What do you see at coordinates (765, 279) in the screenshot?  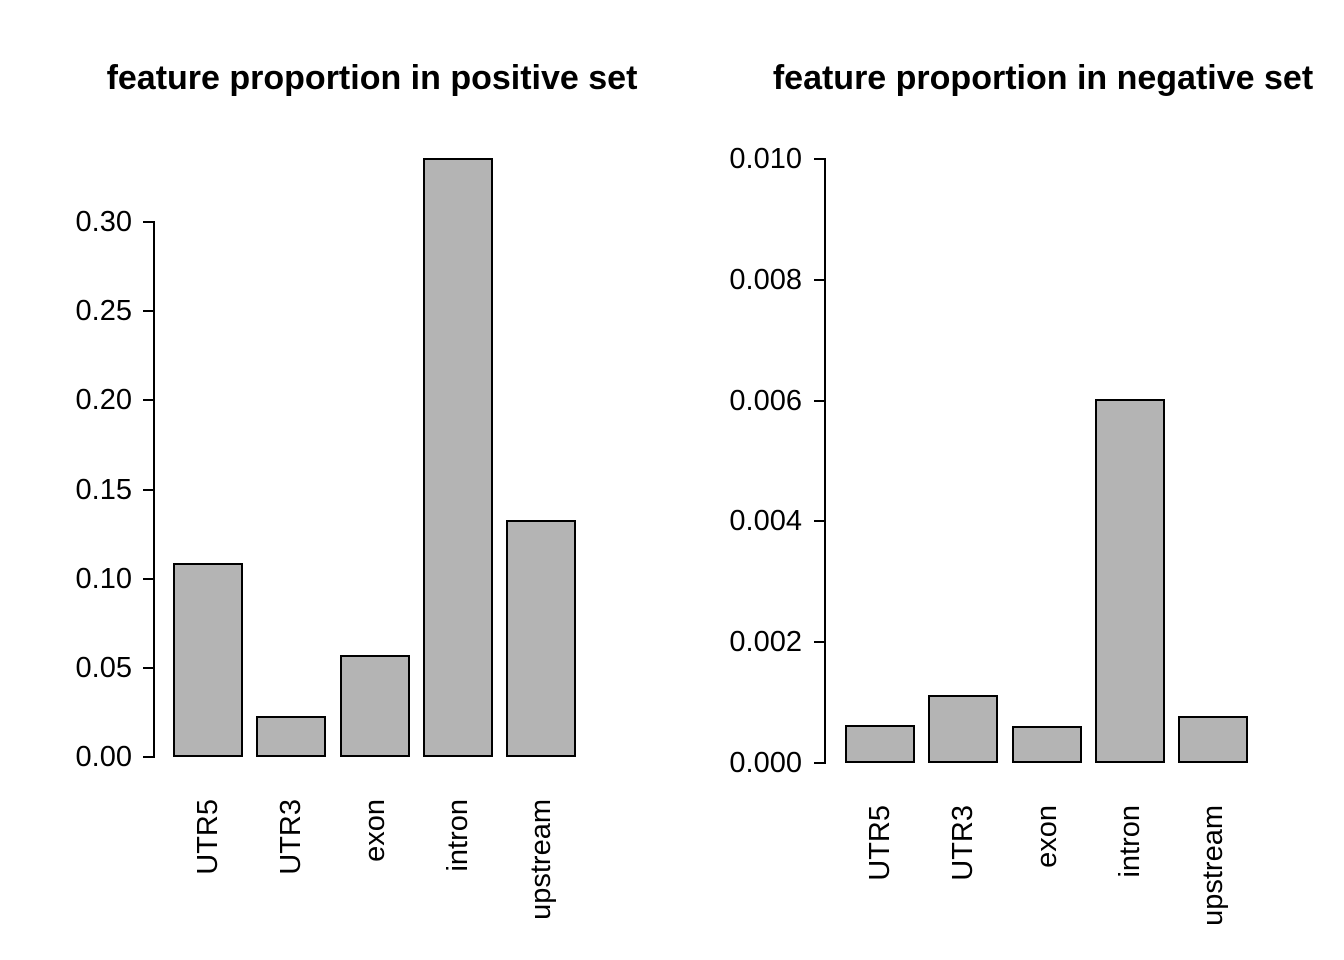 I see `y-tick-label: 0.008` at bounding box center [765, 279].